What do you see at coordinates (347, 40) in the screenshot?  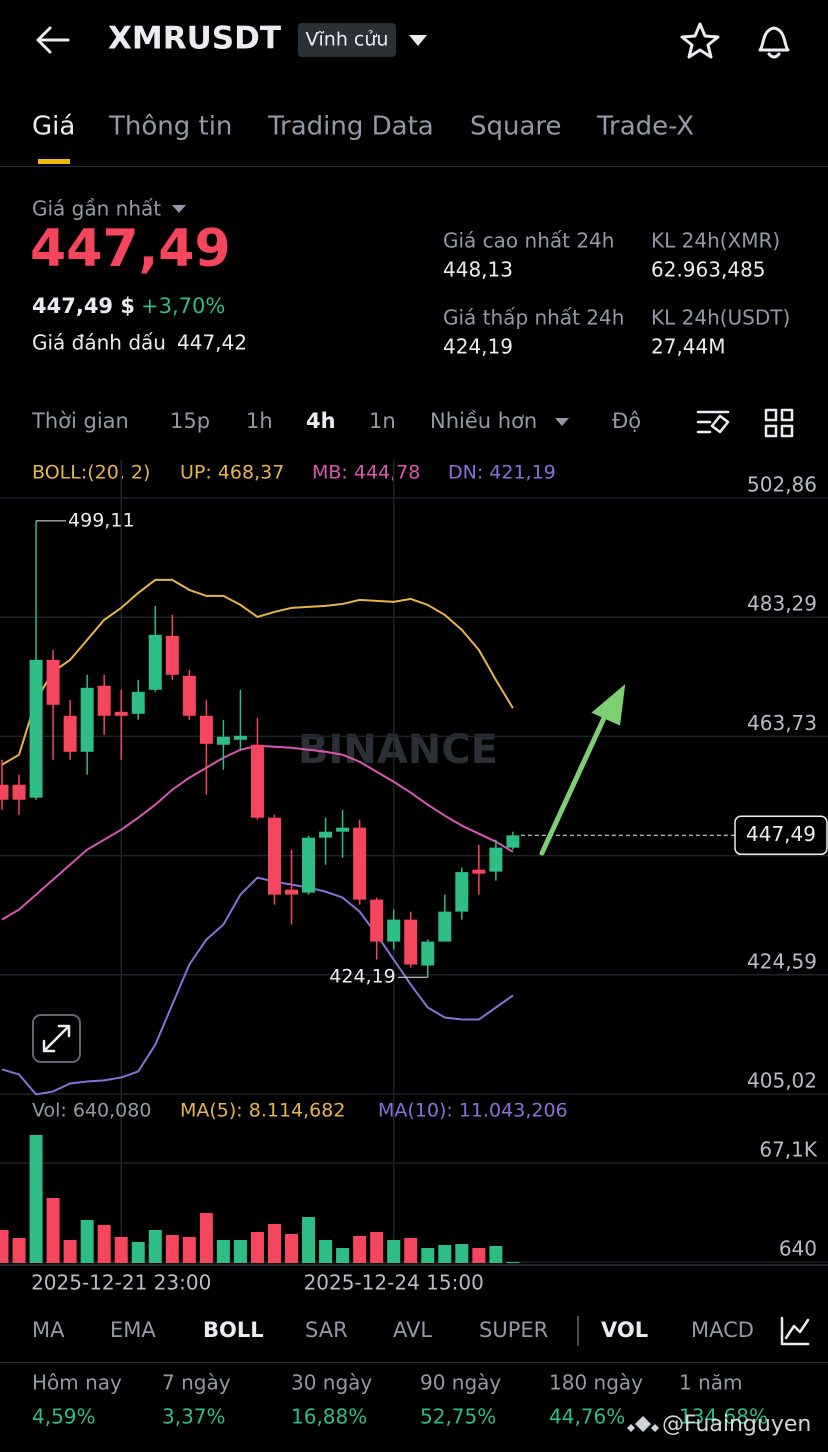 I see `badge: Vĩnh cửu` at bounding box center [347, 40].